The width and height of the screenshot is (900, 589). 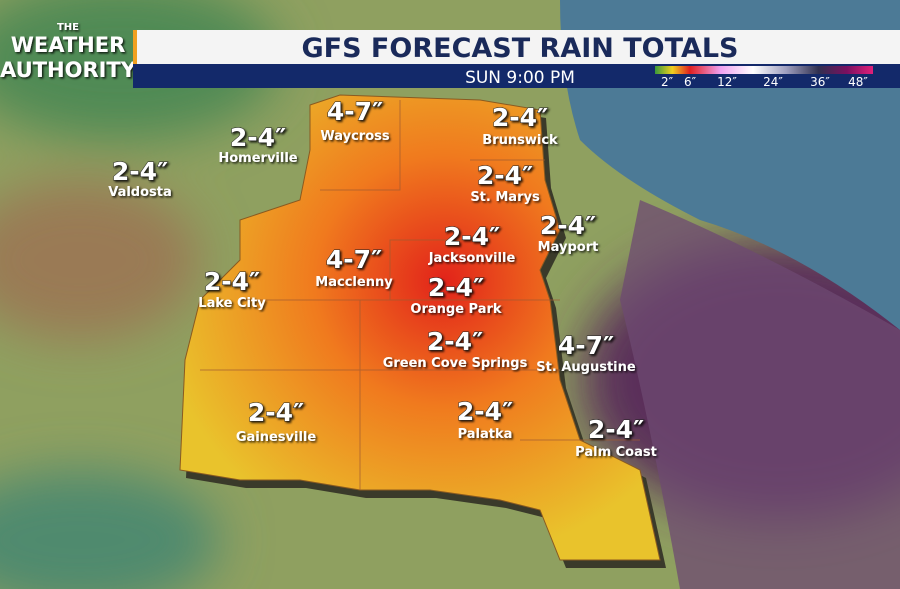 I want to click on city-name: Palatka, so click(x=485, y=434).